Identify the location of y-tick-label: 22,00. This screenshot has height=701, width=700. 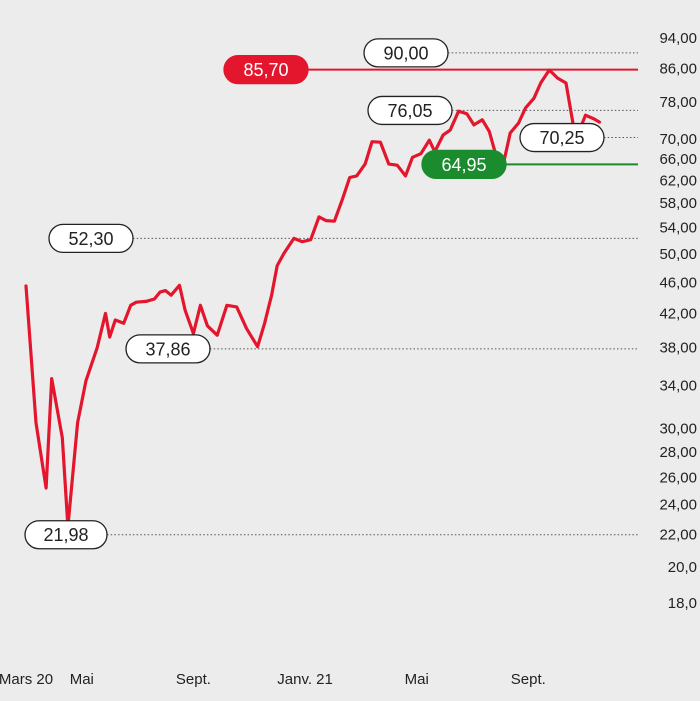
(678, 534).